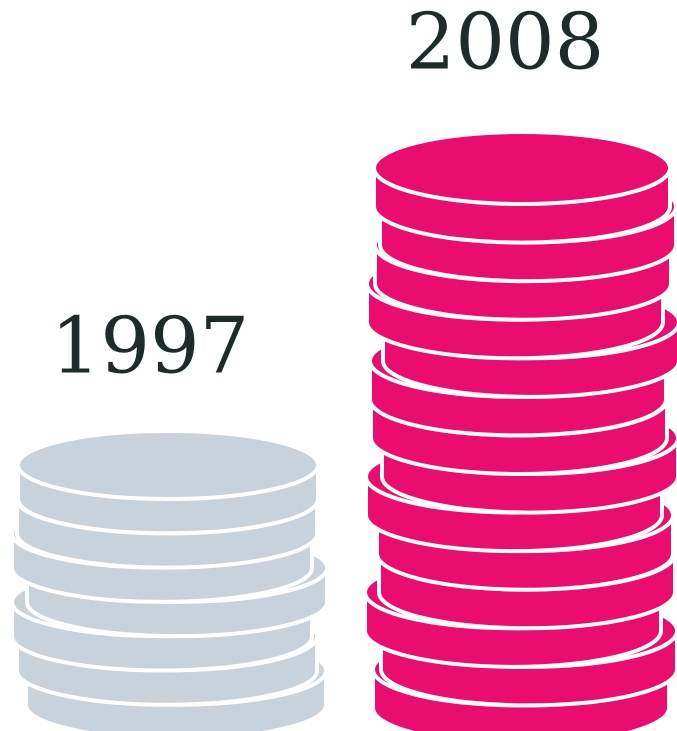  What do you see at coordinates (150, 347) in the screenshot?
I see `year-label: 1997` at bounding box center [150, 347].